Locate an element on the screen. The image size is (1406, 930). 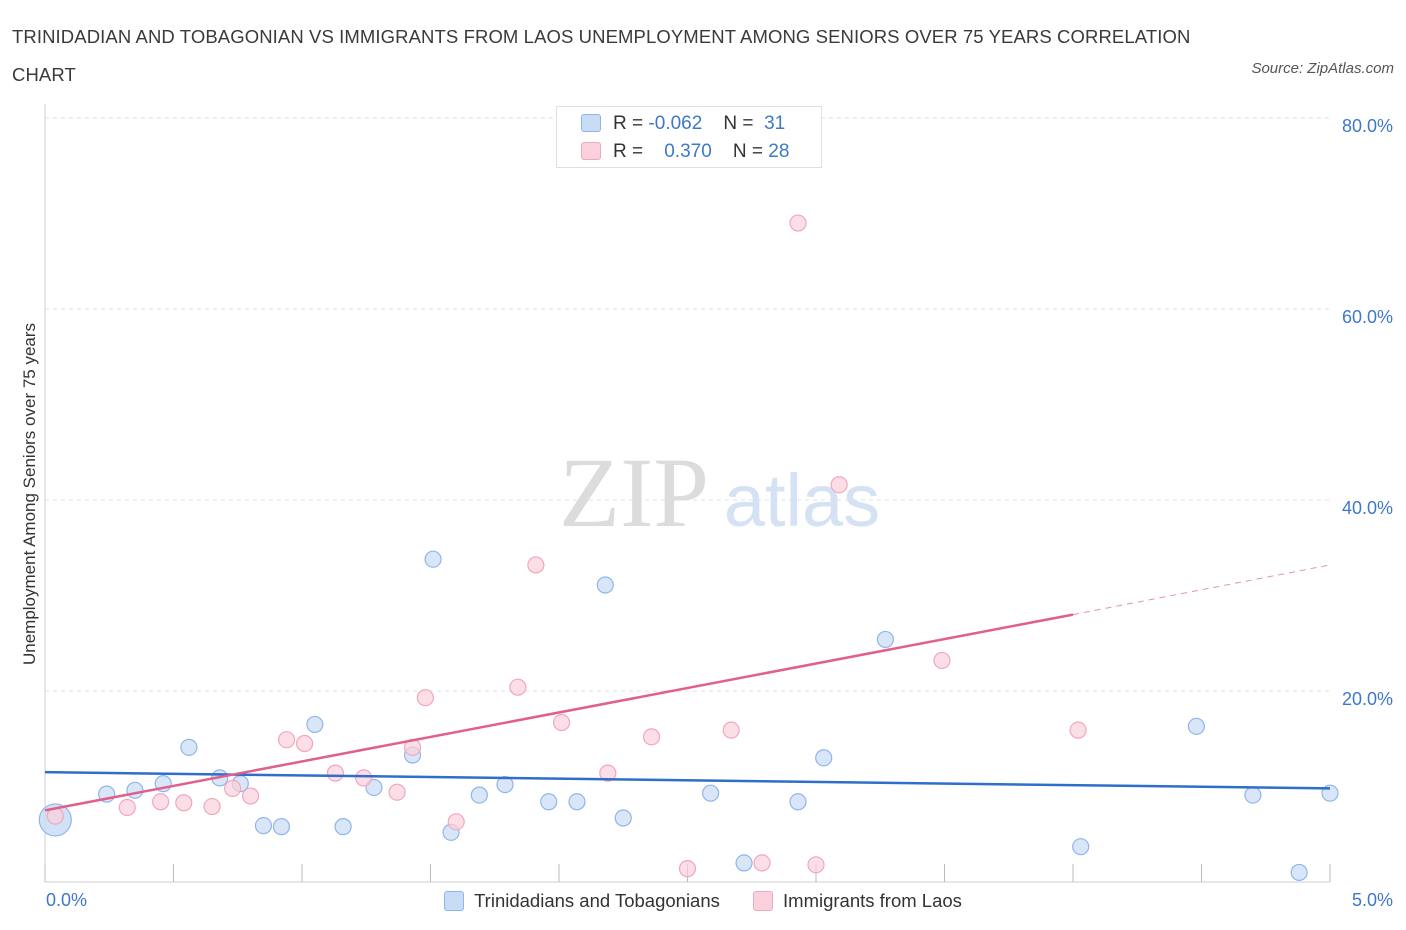
legend-n-value: 31 is located at coordinates (775, 123).